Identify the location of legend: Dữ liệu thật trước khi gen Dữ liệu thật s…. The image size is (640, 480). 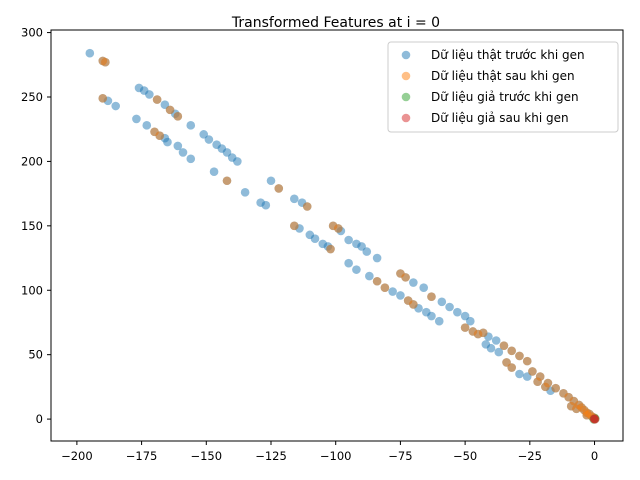
(503, 87).